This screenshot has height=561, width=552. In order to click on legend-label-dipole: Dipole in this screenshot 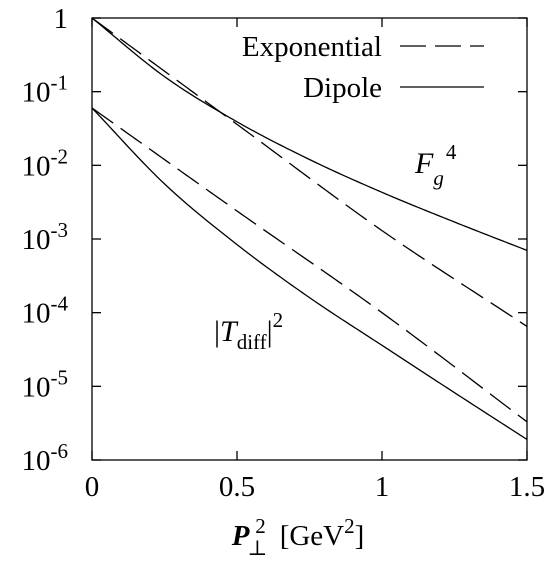, I will do `click(342, 88)`.